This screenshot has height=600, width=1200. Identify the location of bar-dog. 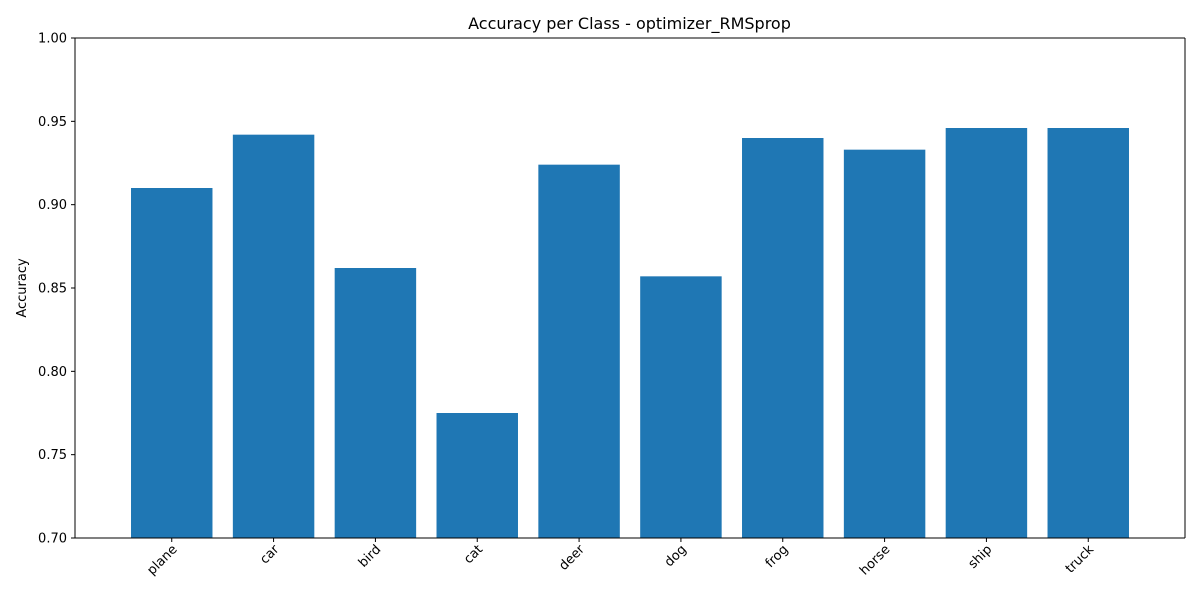
(681, 407).